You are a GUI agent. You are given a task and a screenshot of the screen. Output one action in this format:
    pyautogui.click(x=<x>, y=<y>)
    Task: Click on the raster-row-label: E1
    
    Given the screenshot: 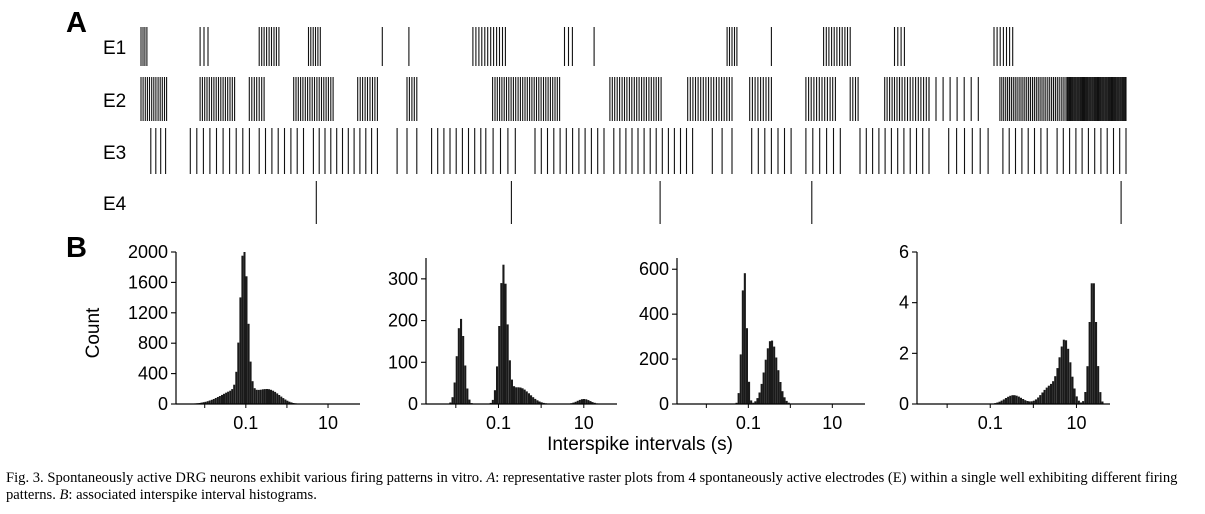 What is the action you would take?
    pyautogui.click(x=114, y=48)
    